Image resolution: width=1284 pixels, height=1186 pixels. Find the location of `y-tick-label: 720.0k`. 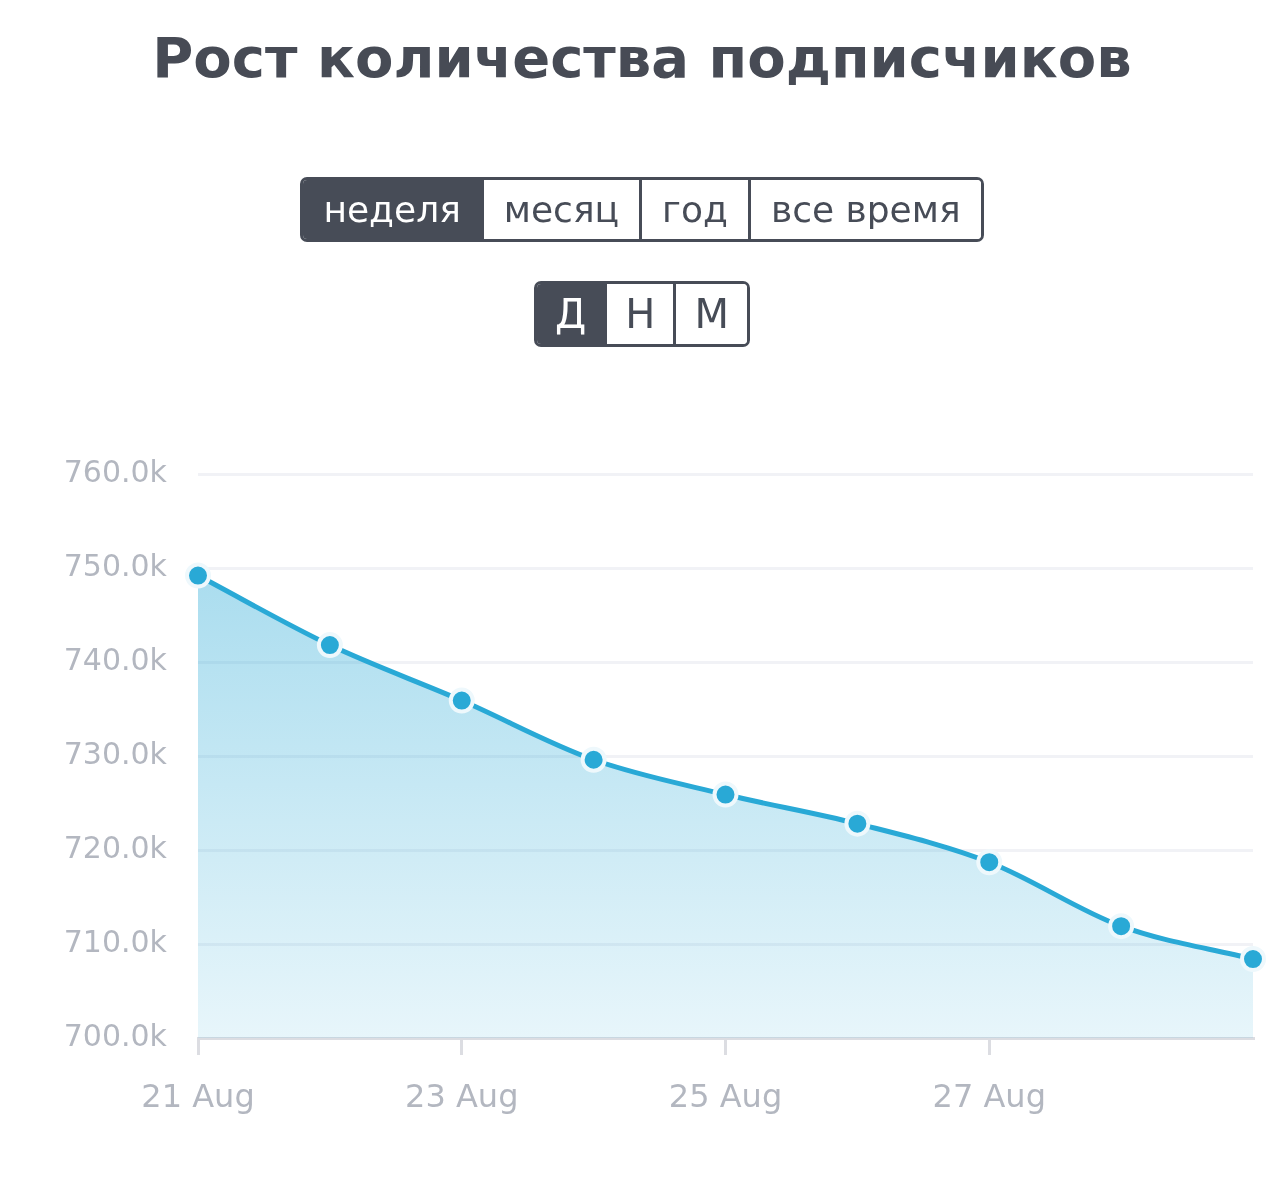

y-tick-label: 720.0k is located at coordinates (115, 847).